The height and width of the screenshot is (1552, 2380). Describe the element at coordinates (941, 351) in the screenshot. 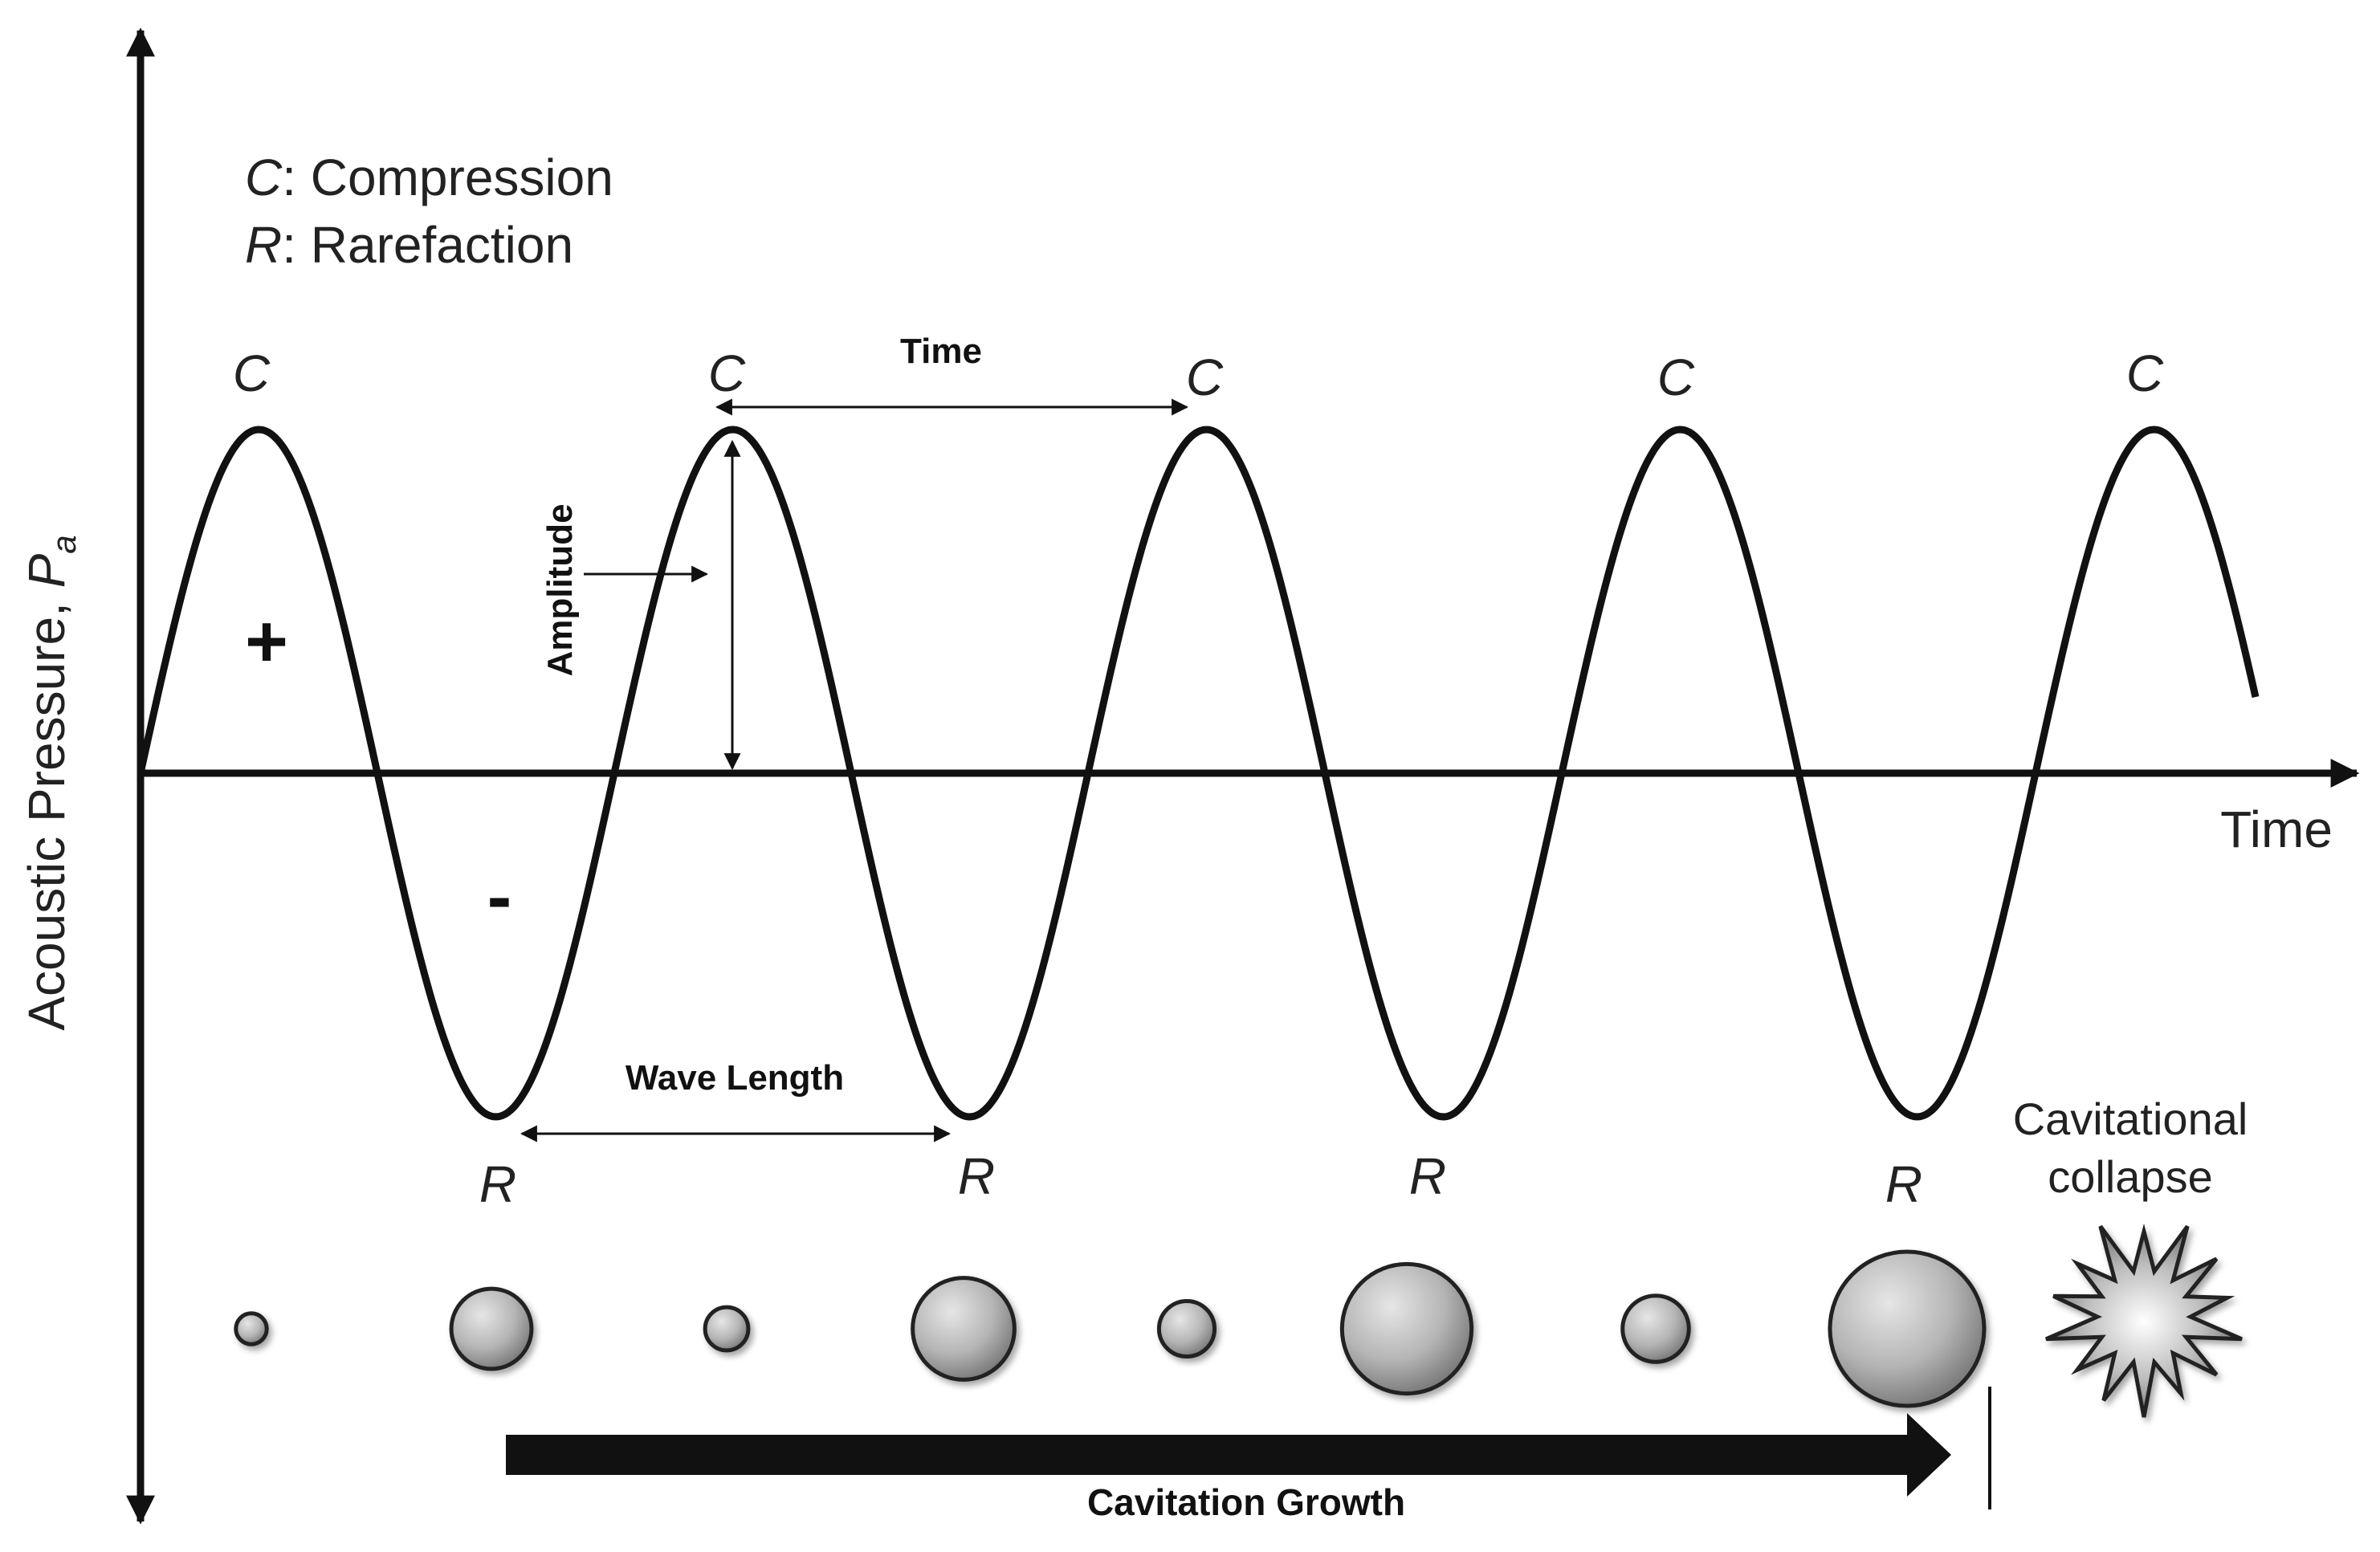

I see `period-label: Time` at that location.